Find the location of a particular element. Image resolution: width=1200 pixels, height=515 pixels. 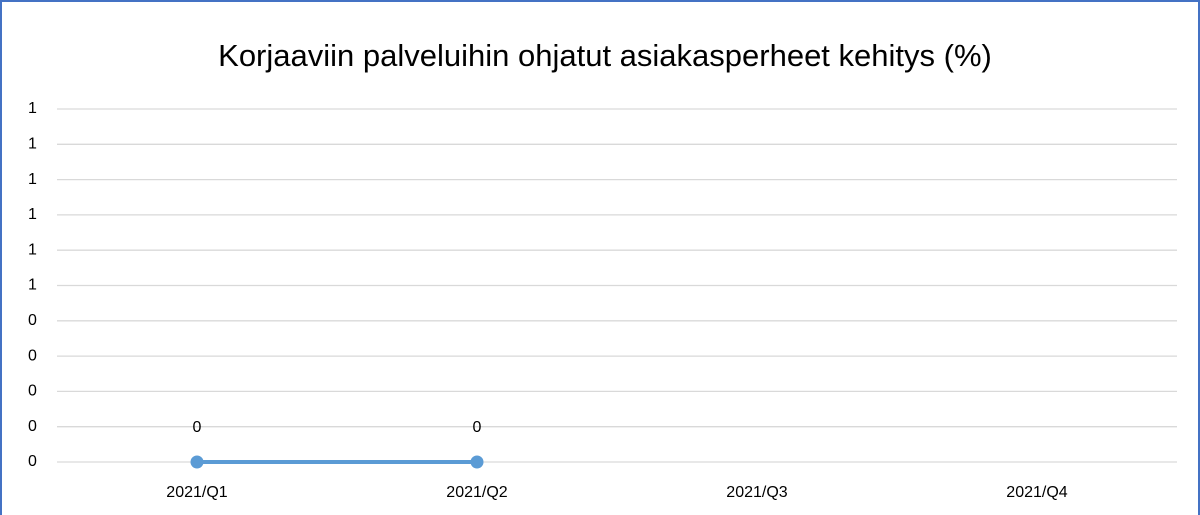

x-tick-label: 2021/Q2 is located at coordinates (476, 492).